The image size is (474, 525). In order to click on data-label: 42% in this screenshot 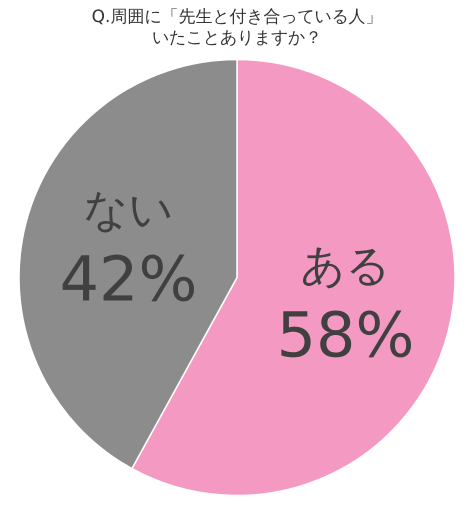, I will do `click(129, 279)`.